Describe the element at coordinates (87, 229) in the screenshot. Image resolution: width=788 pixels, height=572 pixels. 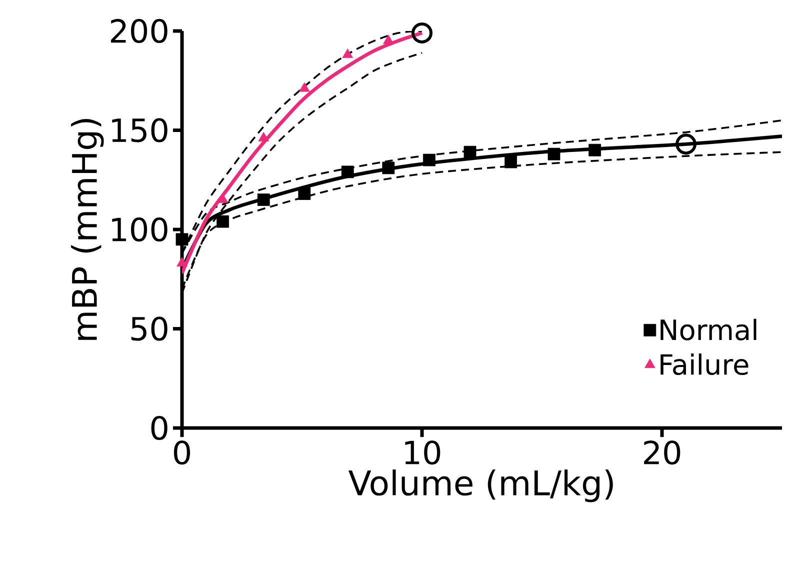
I see `y-axis-title: mBP (mmHg)` at that location.